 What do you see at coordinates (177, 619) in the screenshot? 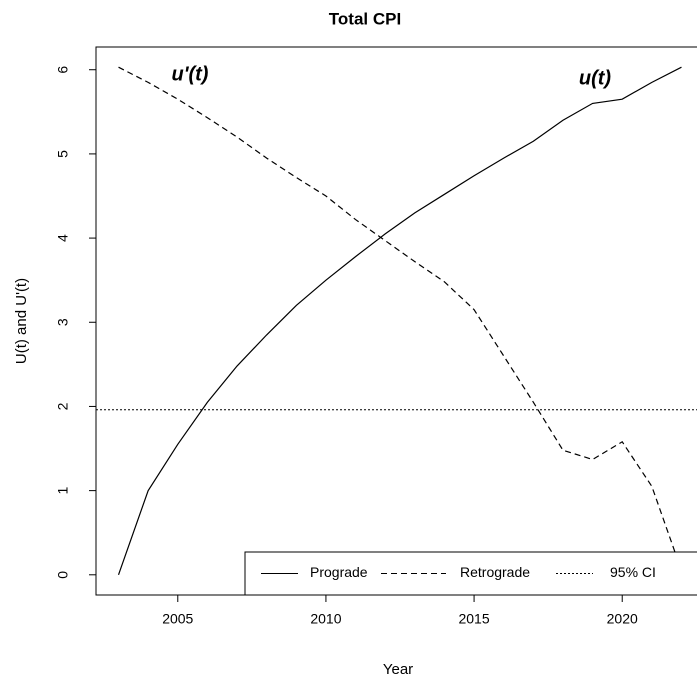
I see `x-tick-label: 2005` at bounding box center [177, 619].